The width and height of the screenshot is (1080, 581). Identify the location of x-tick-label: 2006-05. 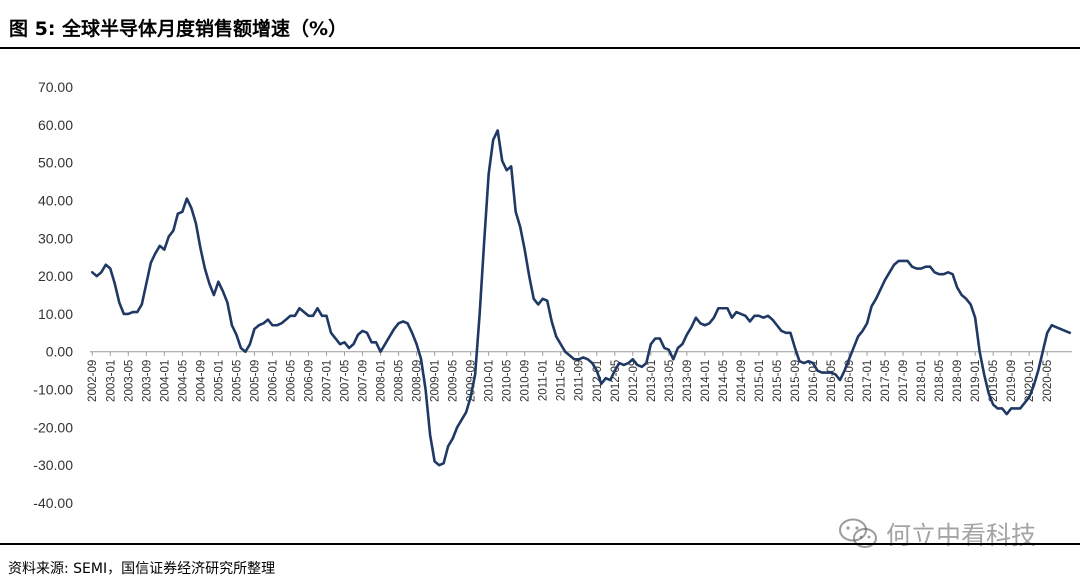
(291, 381).